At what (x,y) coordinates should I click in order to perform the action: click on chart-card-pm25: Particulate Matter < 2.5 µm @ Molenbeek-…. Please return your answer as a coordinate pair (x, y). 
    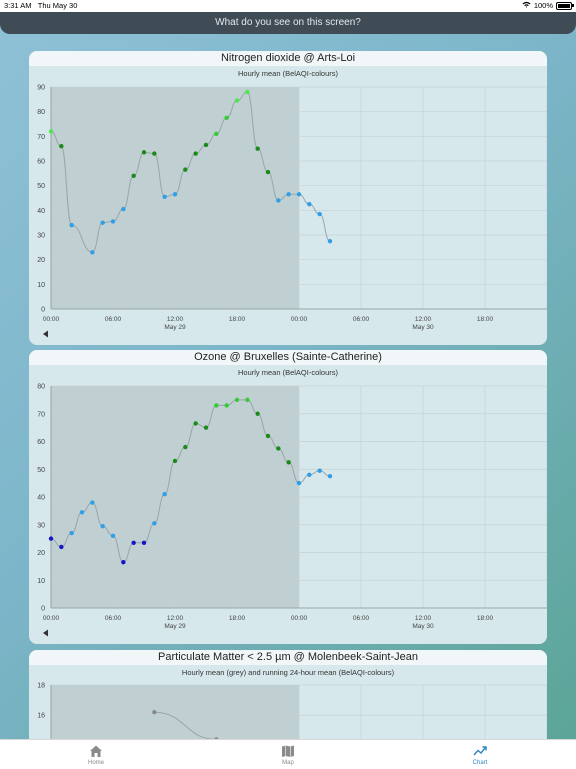
    Looking at the image, I should click on (288, 700).